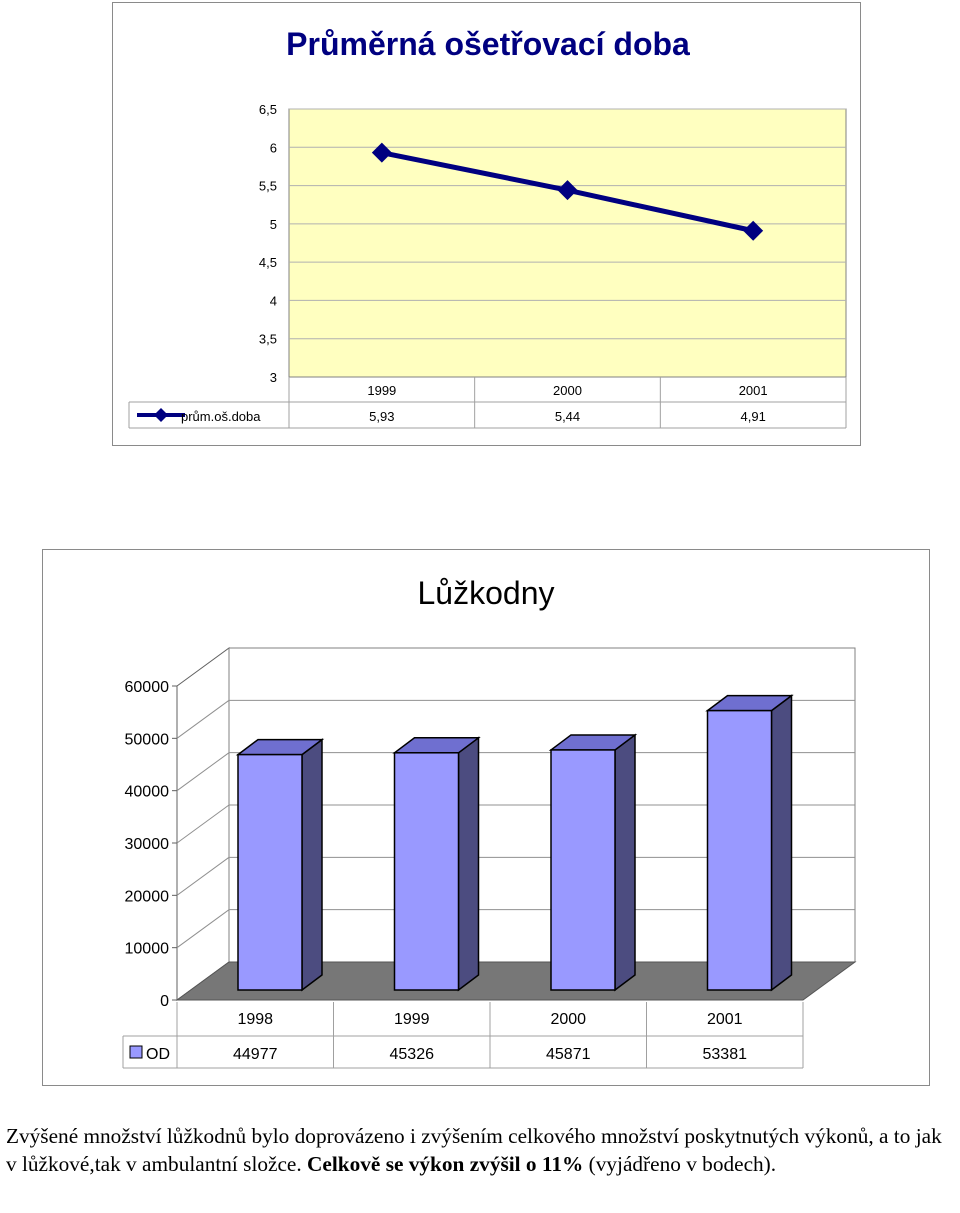  Describe the element at coordinates (147, 949) in the screenshot. I see `y-tick-label: 10000` at that location.